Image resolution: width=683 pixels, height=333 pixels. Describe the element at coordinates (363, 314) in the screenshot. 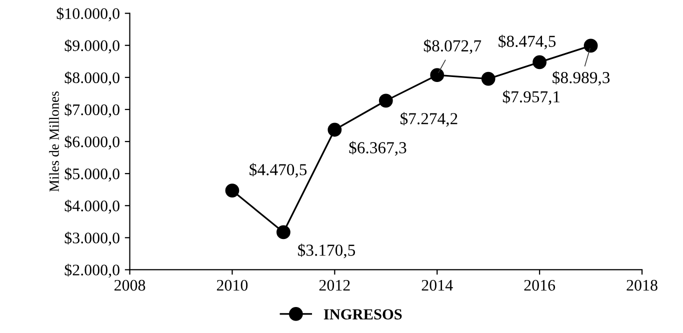

I see `legend-label: INGRESOS` at that location.